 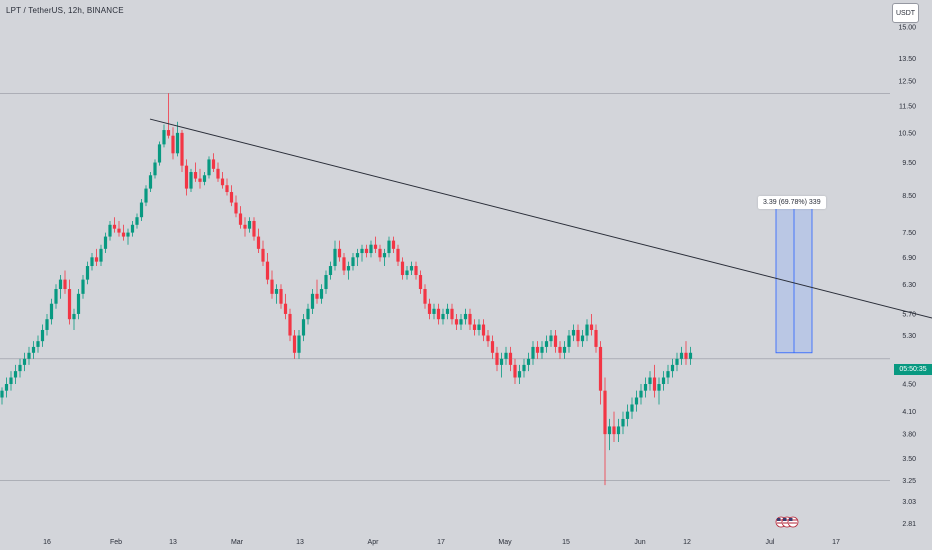 What do you see at coordinates (794, 276) in the screenshot?
I see `price-range-measure` at bounding box center [794, 276].